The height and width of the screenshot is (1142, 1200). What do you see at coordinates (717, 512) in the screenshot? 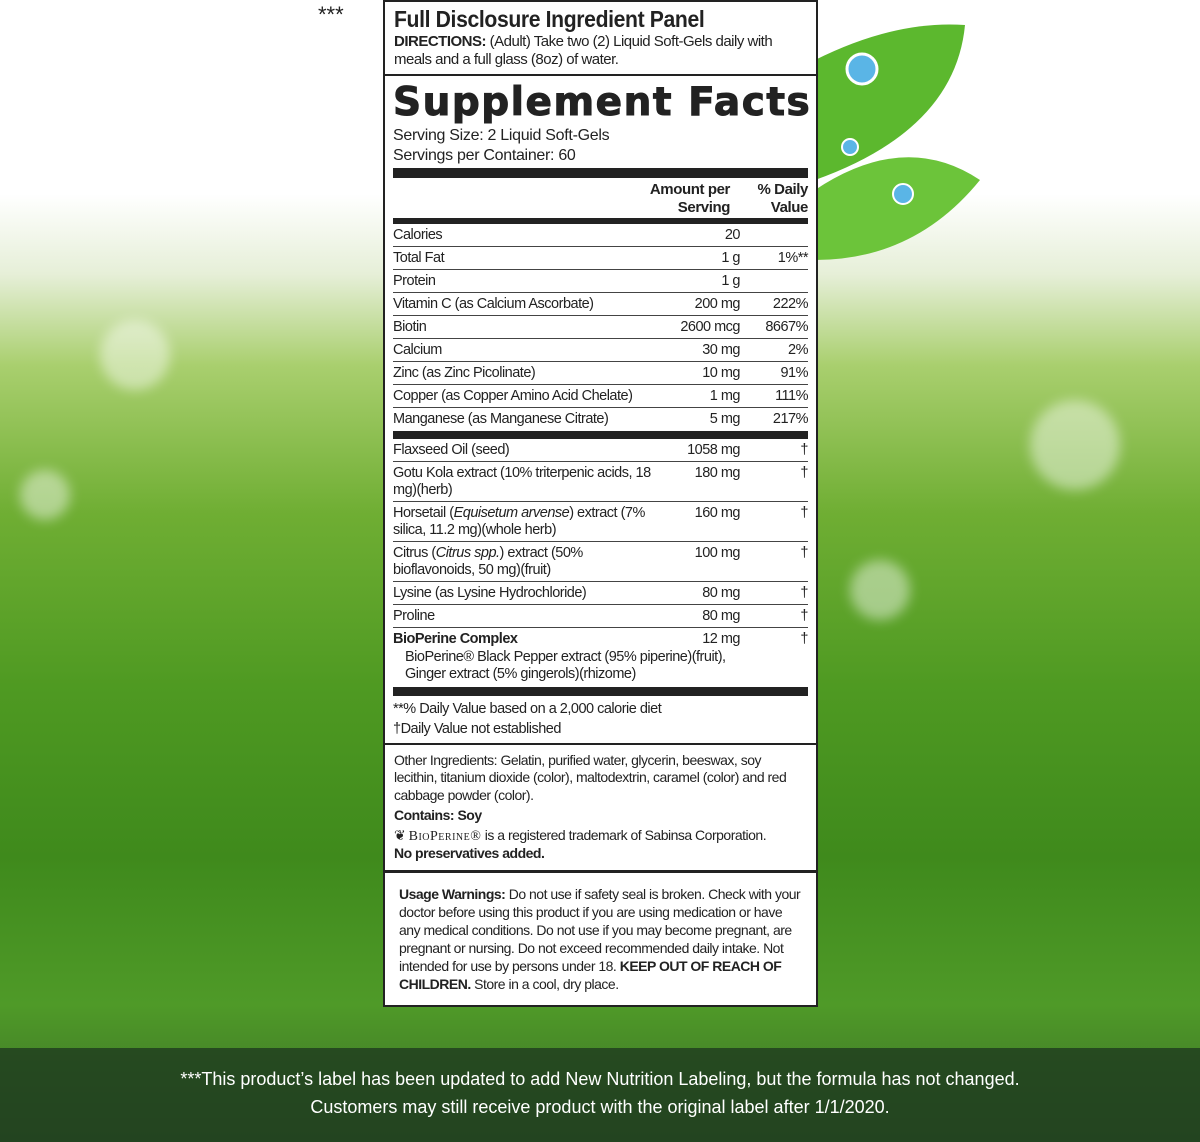
I see `ingredient-amount: 160 mg` at bounding box center [717, 512].